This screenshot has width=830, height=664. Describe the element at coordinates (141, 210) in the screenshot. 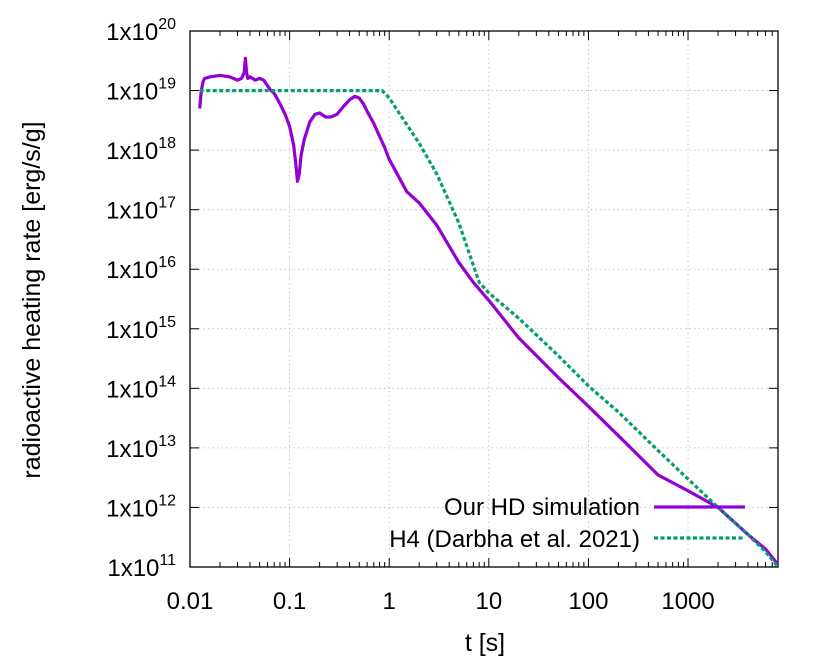

I see `y-tick-label: 1x10¹⁷` at that location.